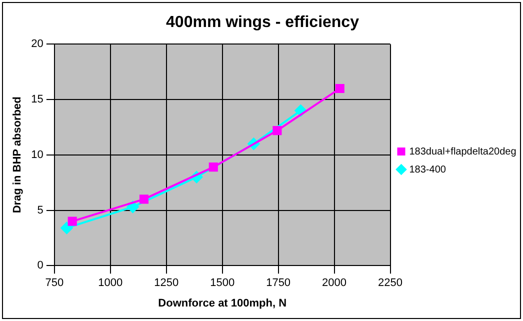 The image size is (523, 321). What do you see at coordinates (427, 170) in the screenshot?
I see `legend-label: 183-400` at bounding box center [427, 170].